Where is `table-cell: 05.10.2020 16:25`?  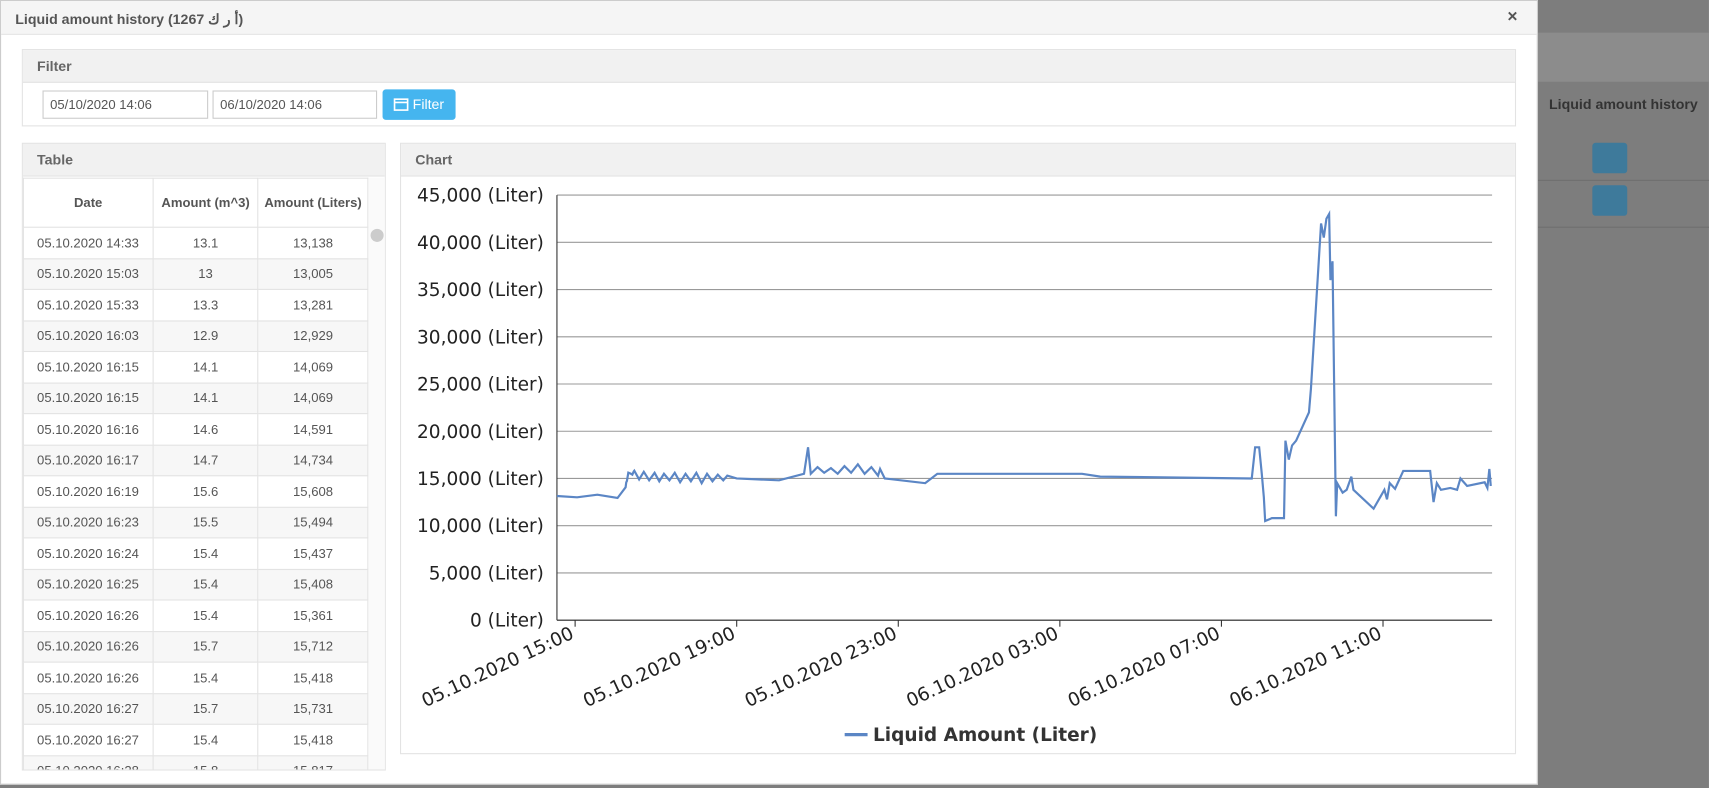 table-cell: 05.10.2020 16:25 is located at coordinates (88, 584).